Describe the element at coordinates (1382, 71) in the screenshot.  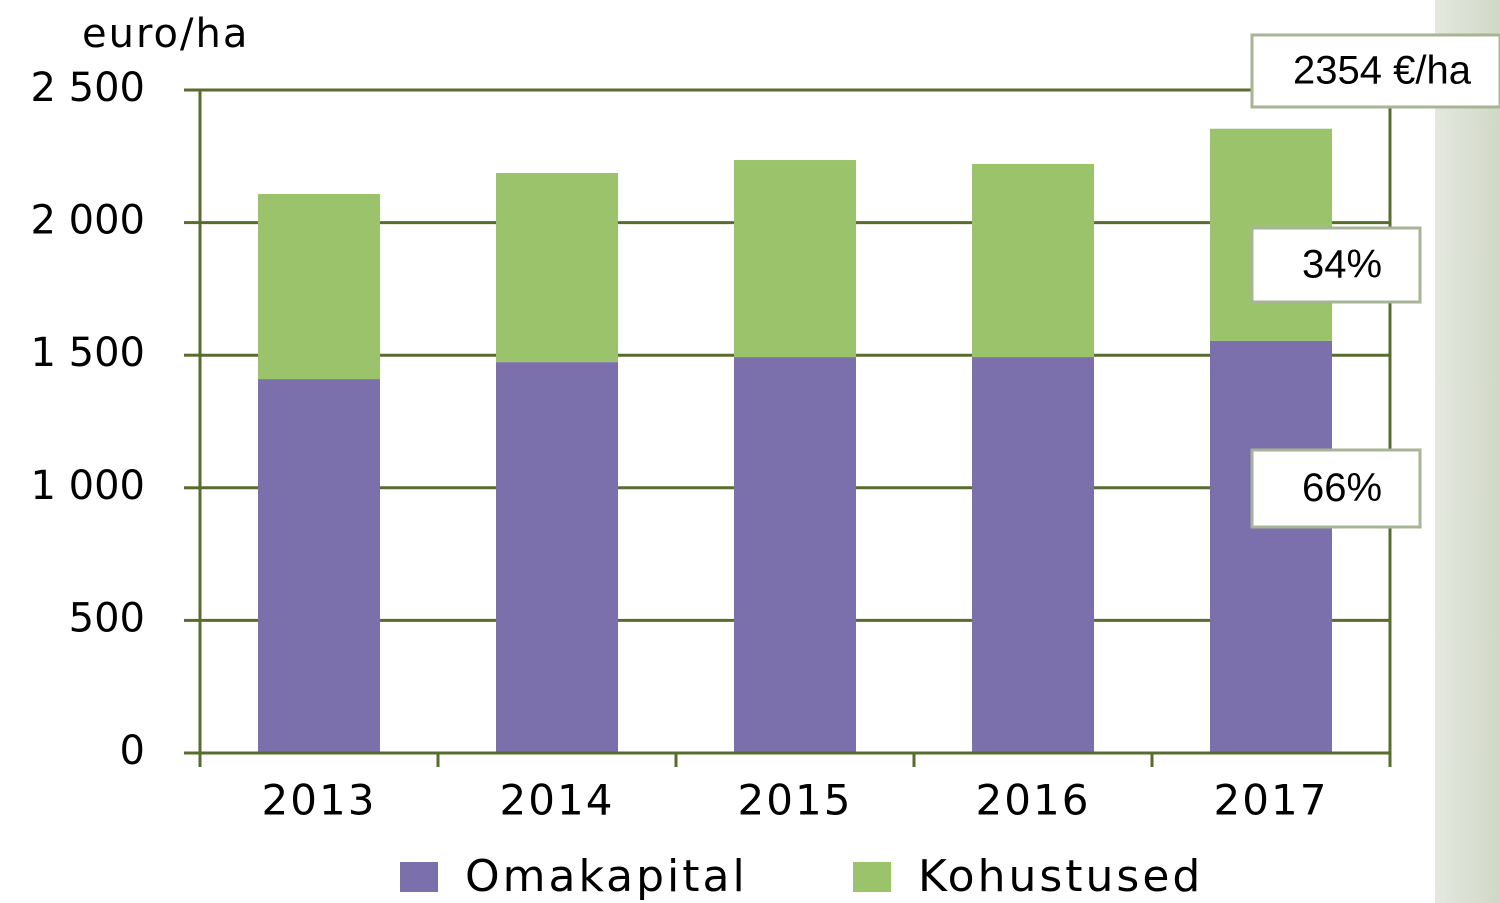
I see `annotation: 2354 €/ha` at that location.